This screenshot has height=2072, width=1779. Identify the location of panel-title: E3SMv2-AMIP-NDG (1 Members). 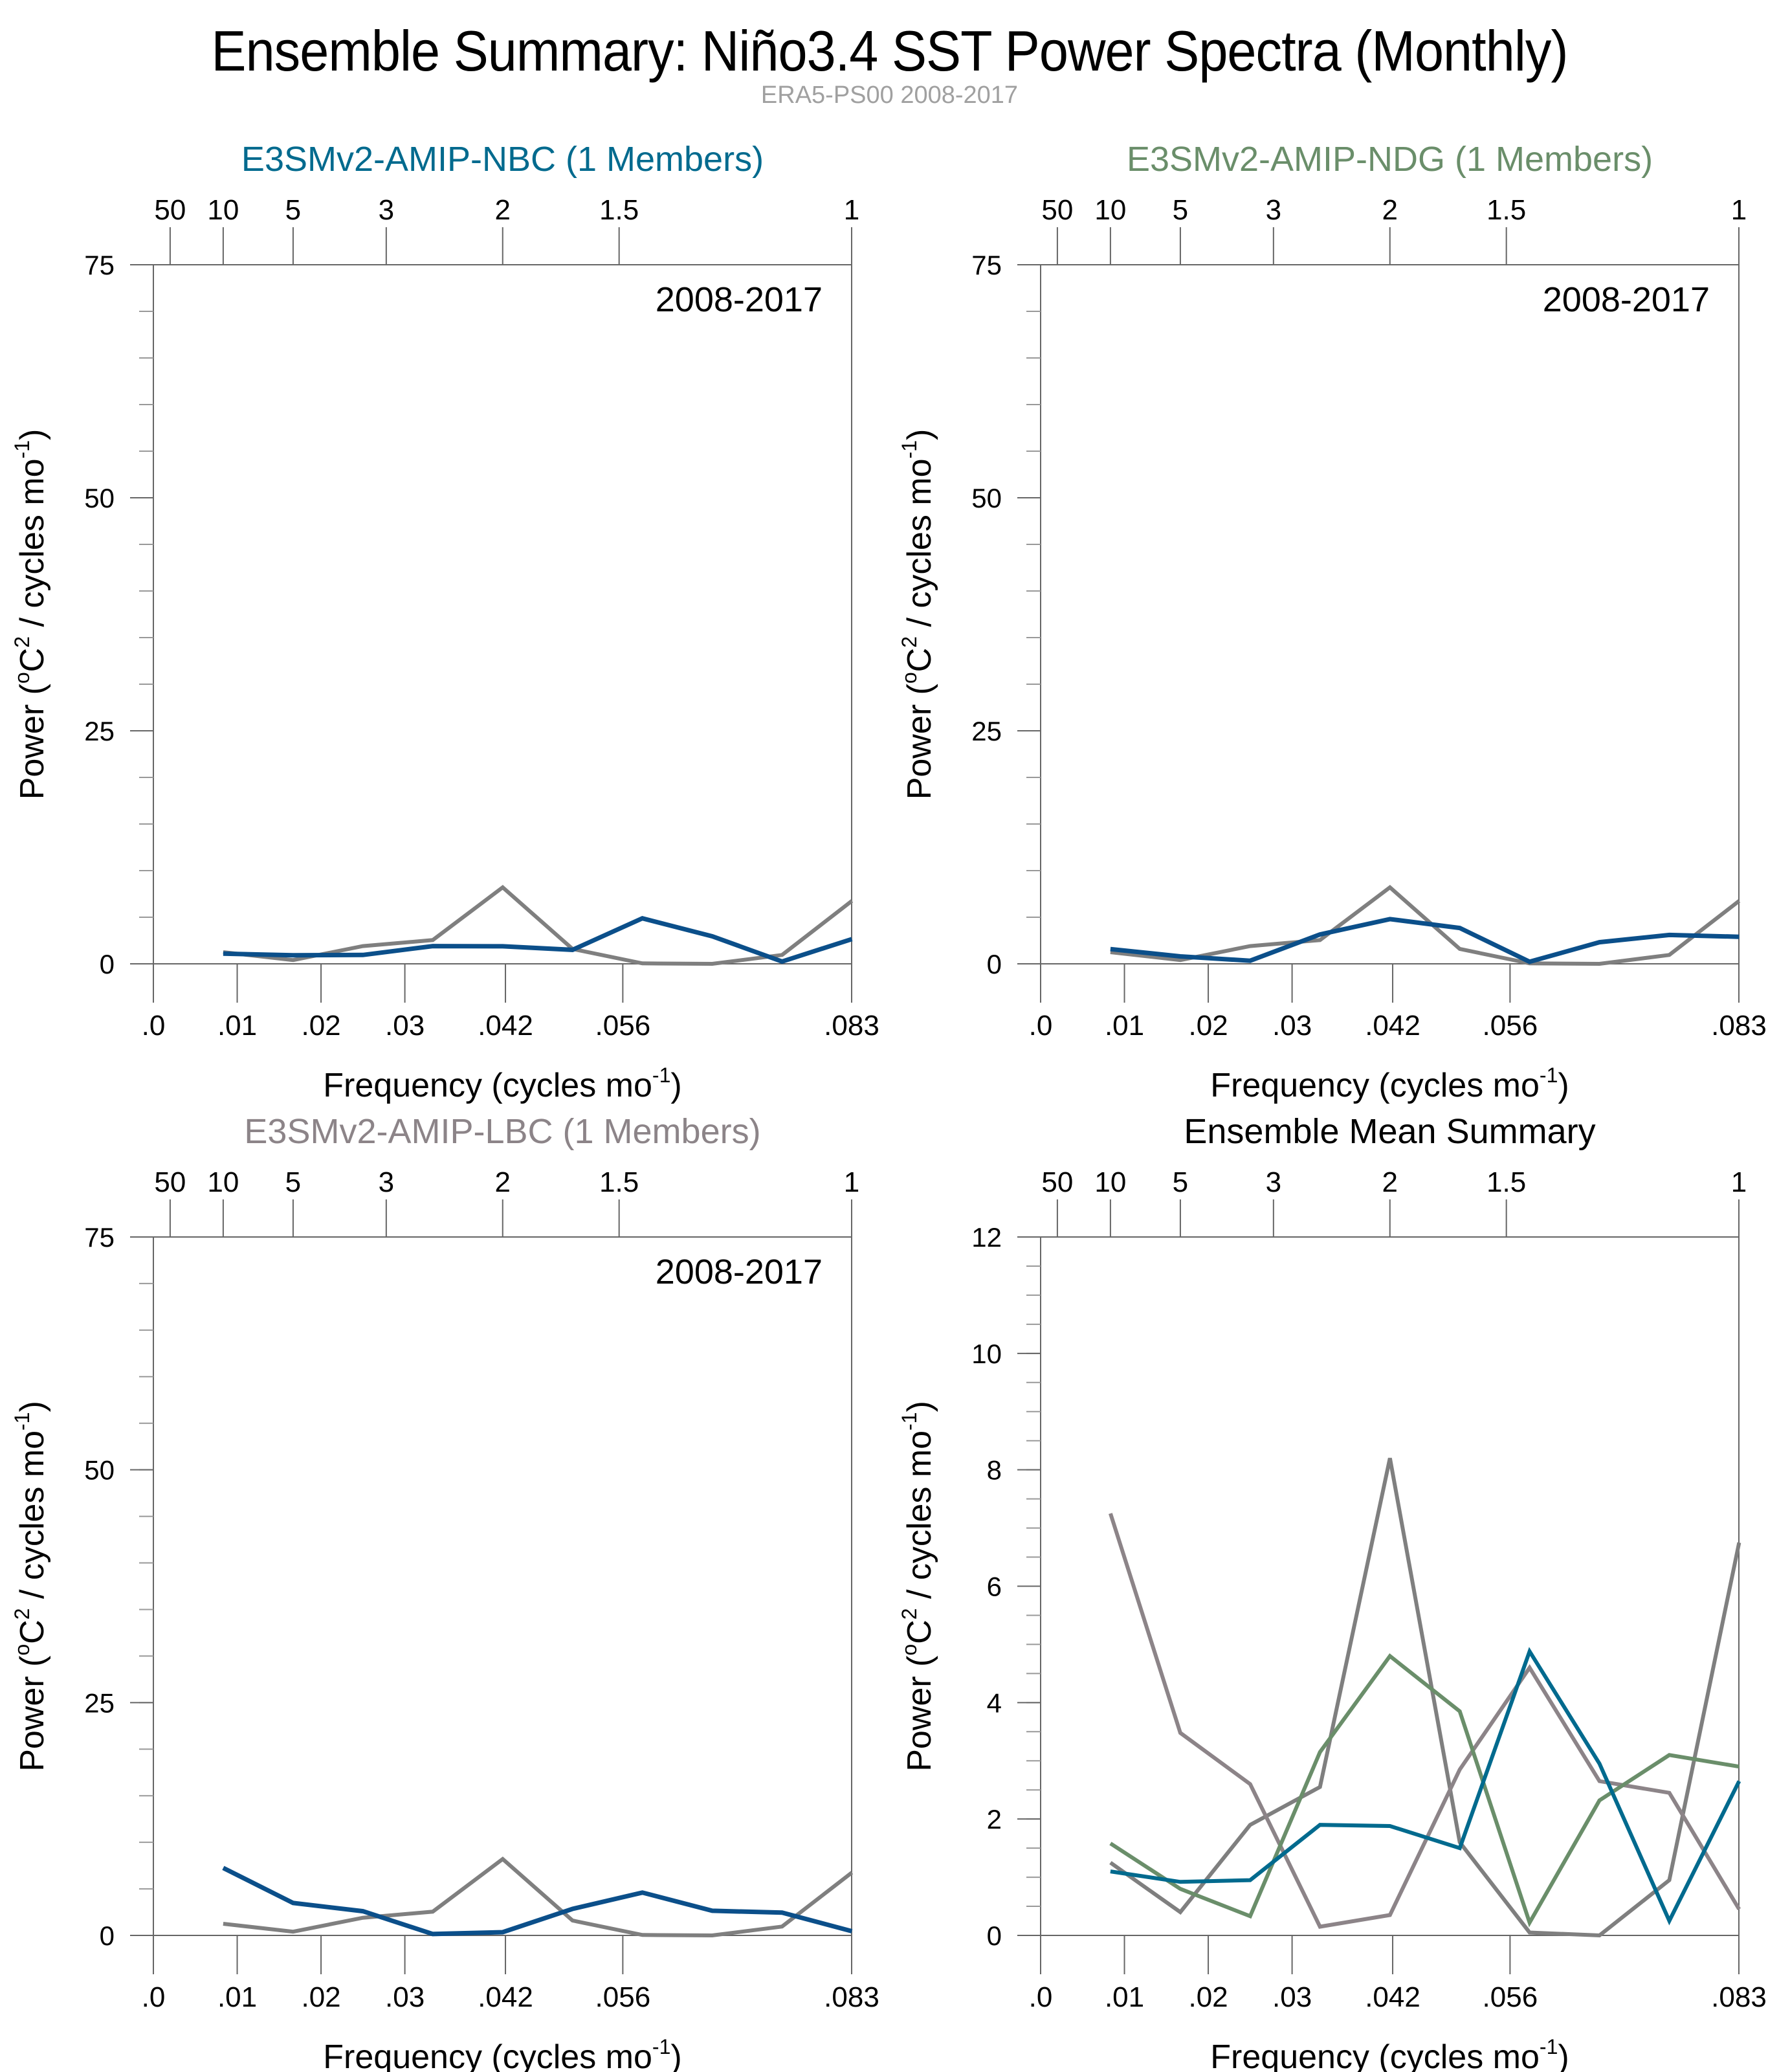
(1390, 159).